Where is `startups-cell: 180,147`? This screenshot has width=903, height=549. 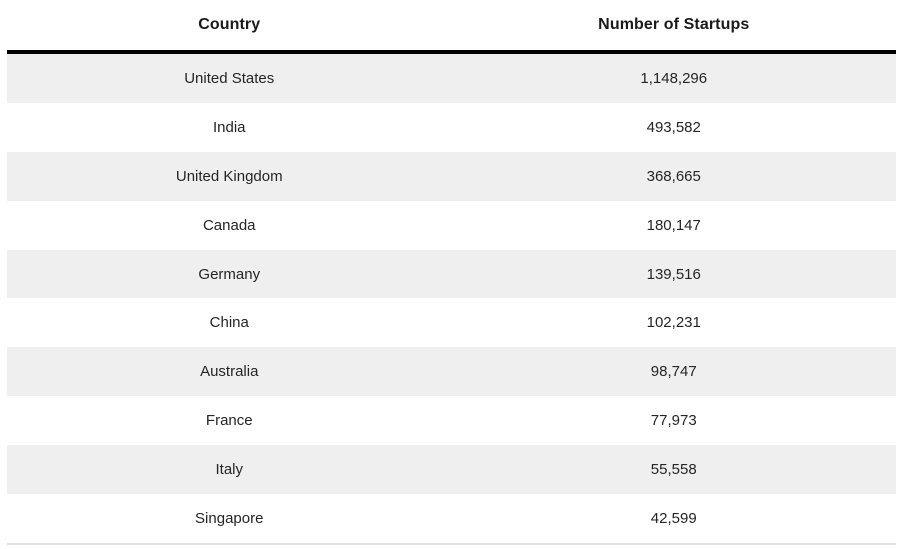 startups-cell: 180,147 is located at coordinates (673, 225).